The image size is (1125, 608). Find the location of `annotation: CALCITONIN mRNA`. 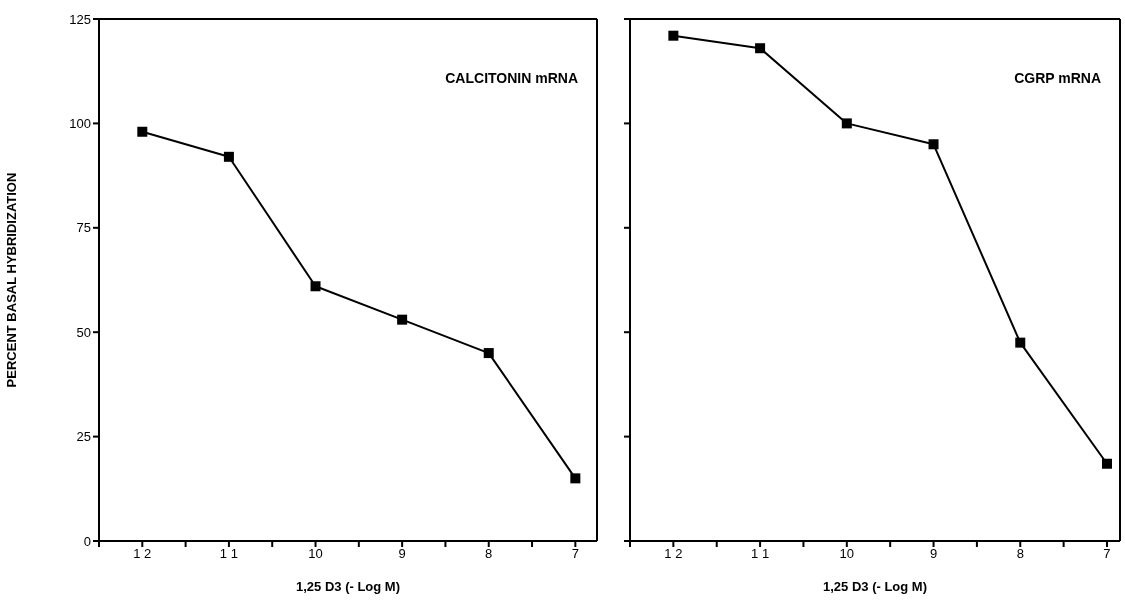

annotation: CALCITONIN mRNA is located at coordinates (511, 78).